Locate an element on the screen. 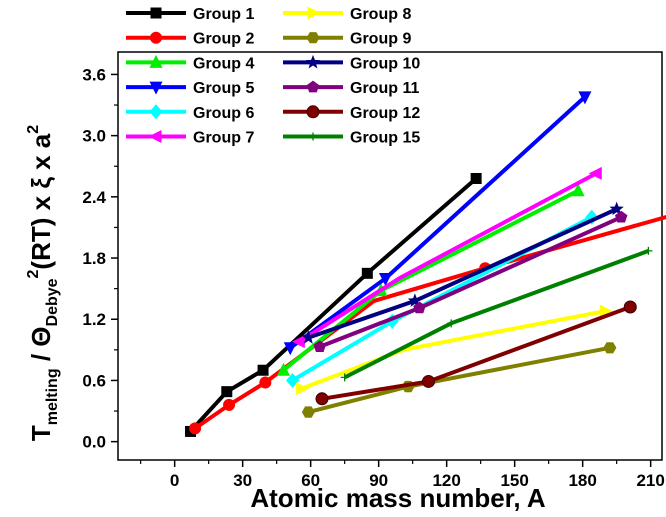  y-tick-label: 3.0 is located at coordinates (94, 136).